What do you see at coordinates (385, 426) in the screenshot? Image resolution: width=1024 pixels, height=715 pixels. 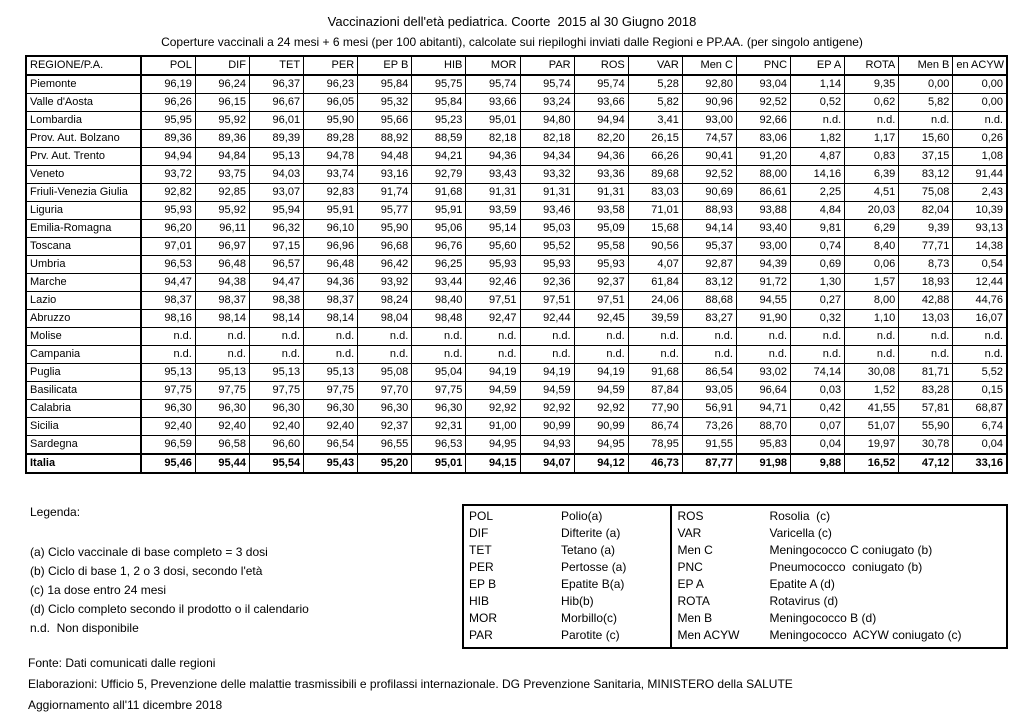 I see `coverage-value-cell: 92,37` at bounding box center [385, 426].